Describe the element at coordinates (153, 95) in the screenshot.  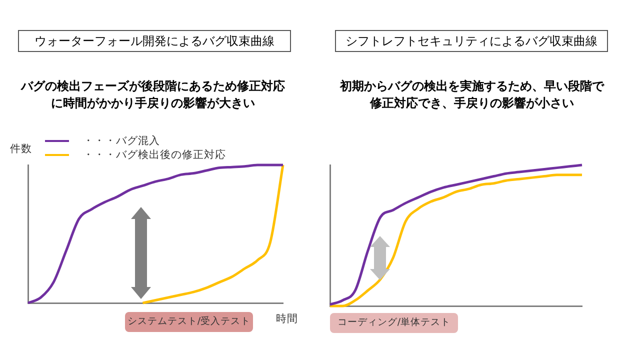
I see `chart-subtitle: バグの検出フェーズが後段階にあるため修正対応に時間がかかり手戻りの影響が大きい` at that location.